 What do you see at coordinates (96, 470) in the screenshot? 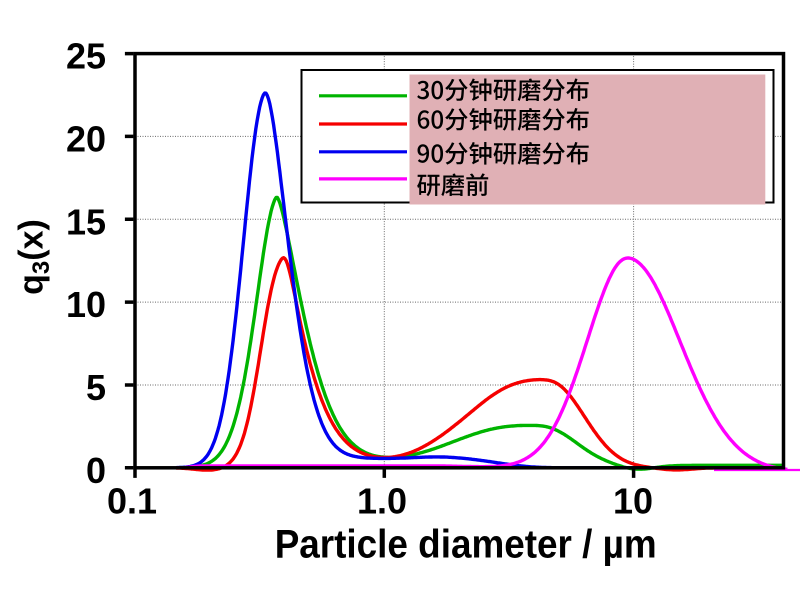
I see `svg-text: 0` at bounding box center [96, 470].